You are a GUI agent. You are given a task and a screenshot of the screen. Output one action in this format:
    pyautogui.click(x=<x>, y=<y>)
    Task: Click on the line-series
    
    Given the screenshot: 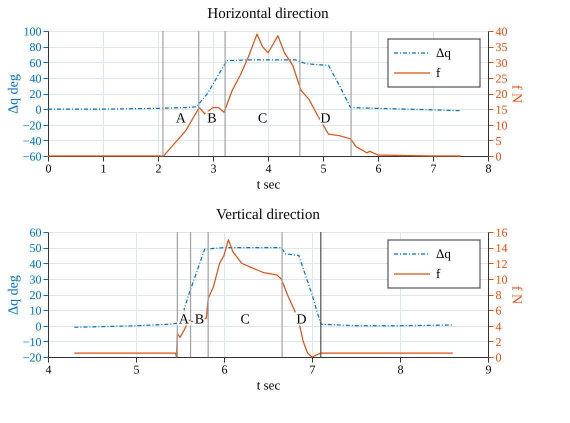 What is the action you would take?
    pyautogui.click(x=264, y=287)
    